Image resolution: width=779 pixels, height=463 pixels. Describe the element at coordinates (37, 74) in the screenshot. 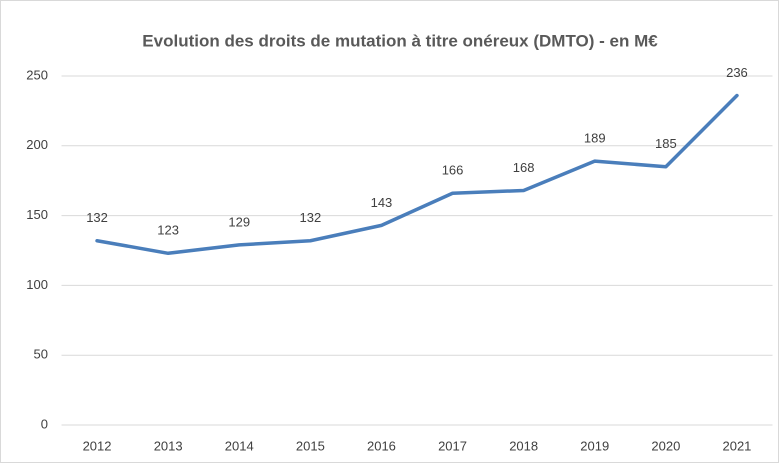

I see `y-tick-label: 250` at that location.